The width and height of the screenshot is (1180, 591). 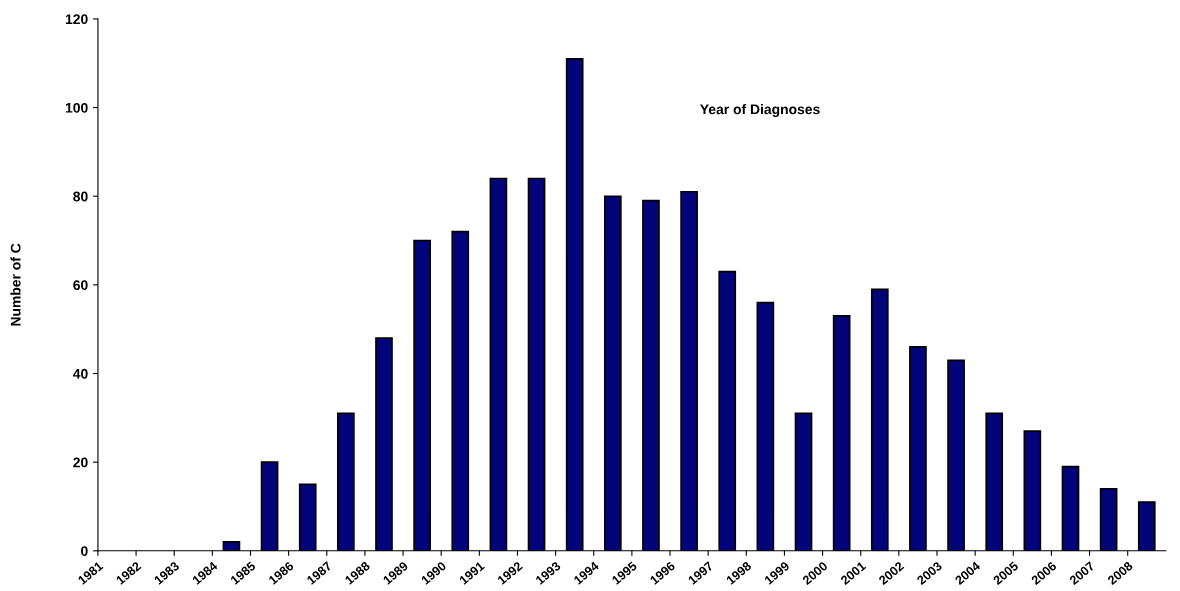 I want to click on y-tick-label: 60, so click(x=80, y=285).